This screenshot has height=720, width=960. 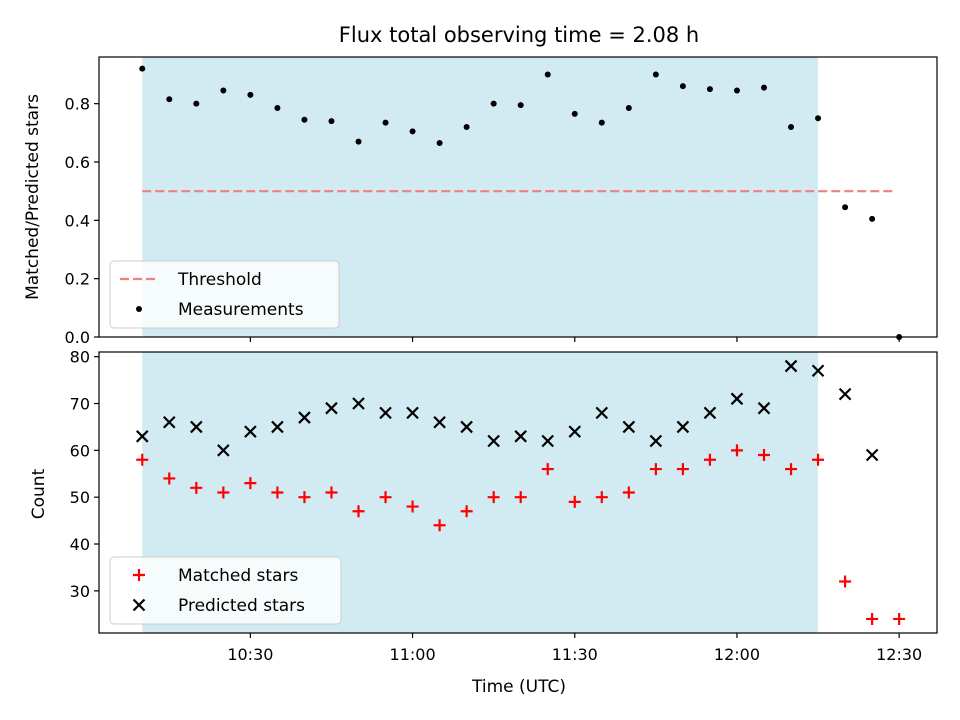 I want to click on legend: Matched stars Predicted stars, so click(x=225, y=590).